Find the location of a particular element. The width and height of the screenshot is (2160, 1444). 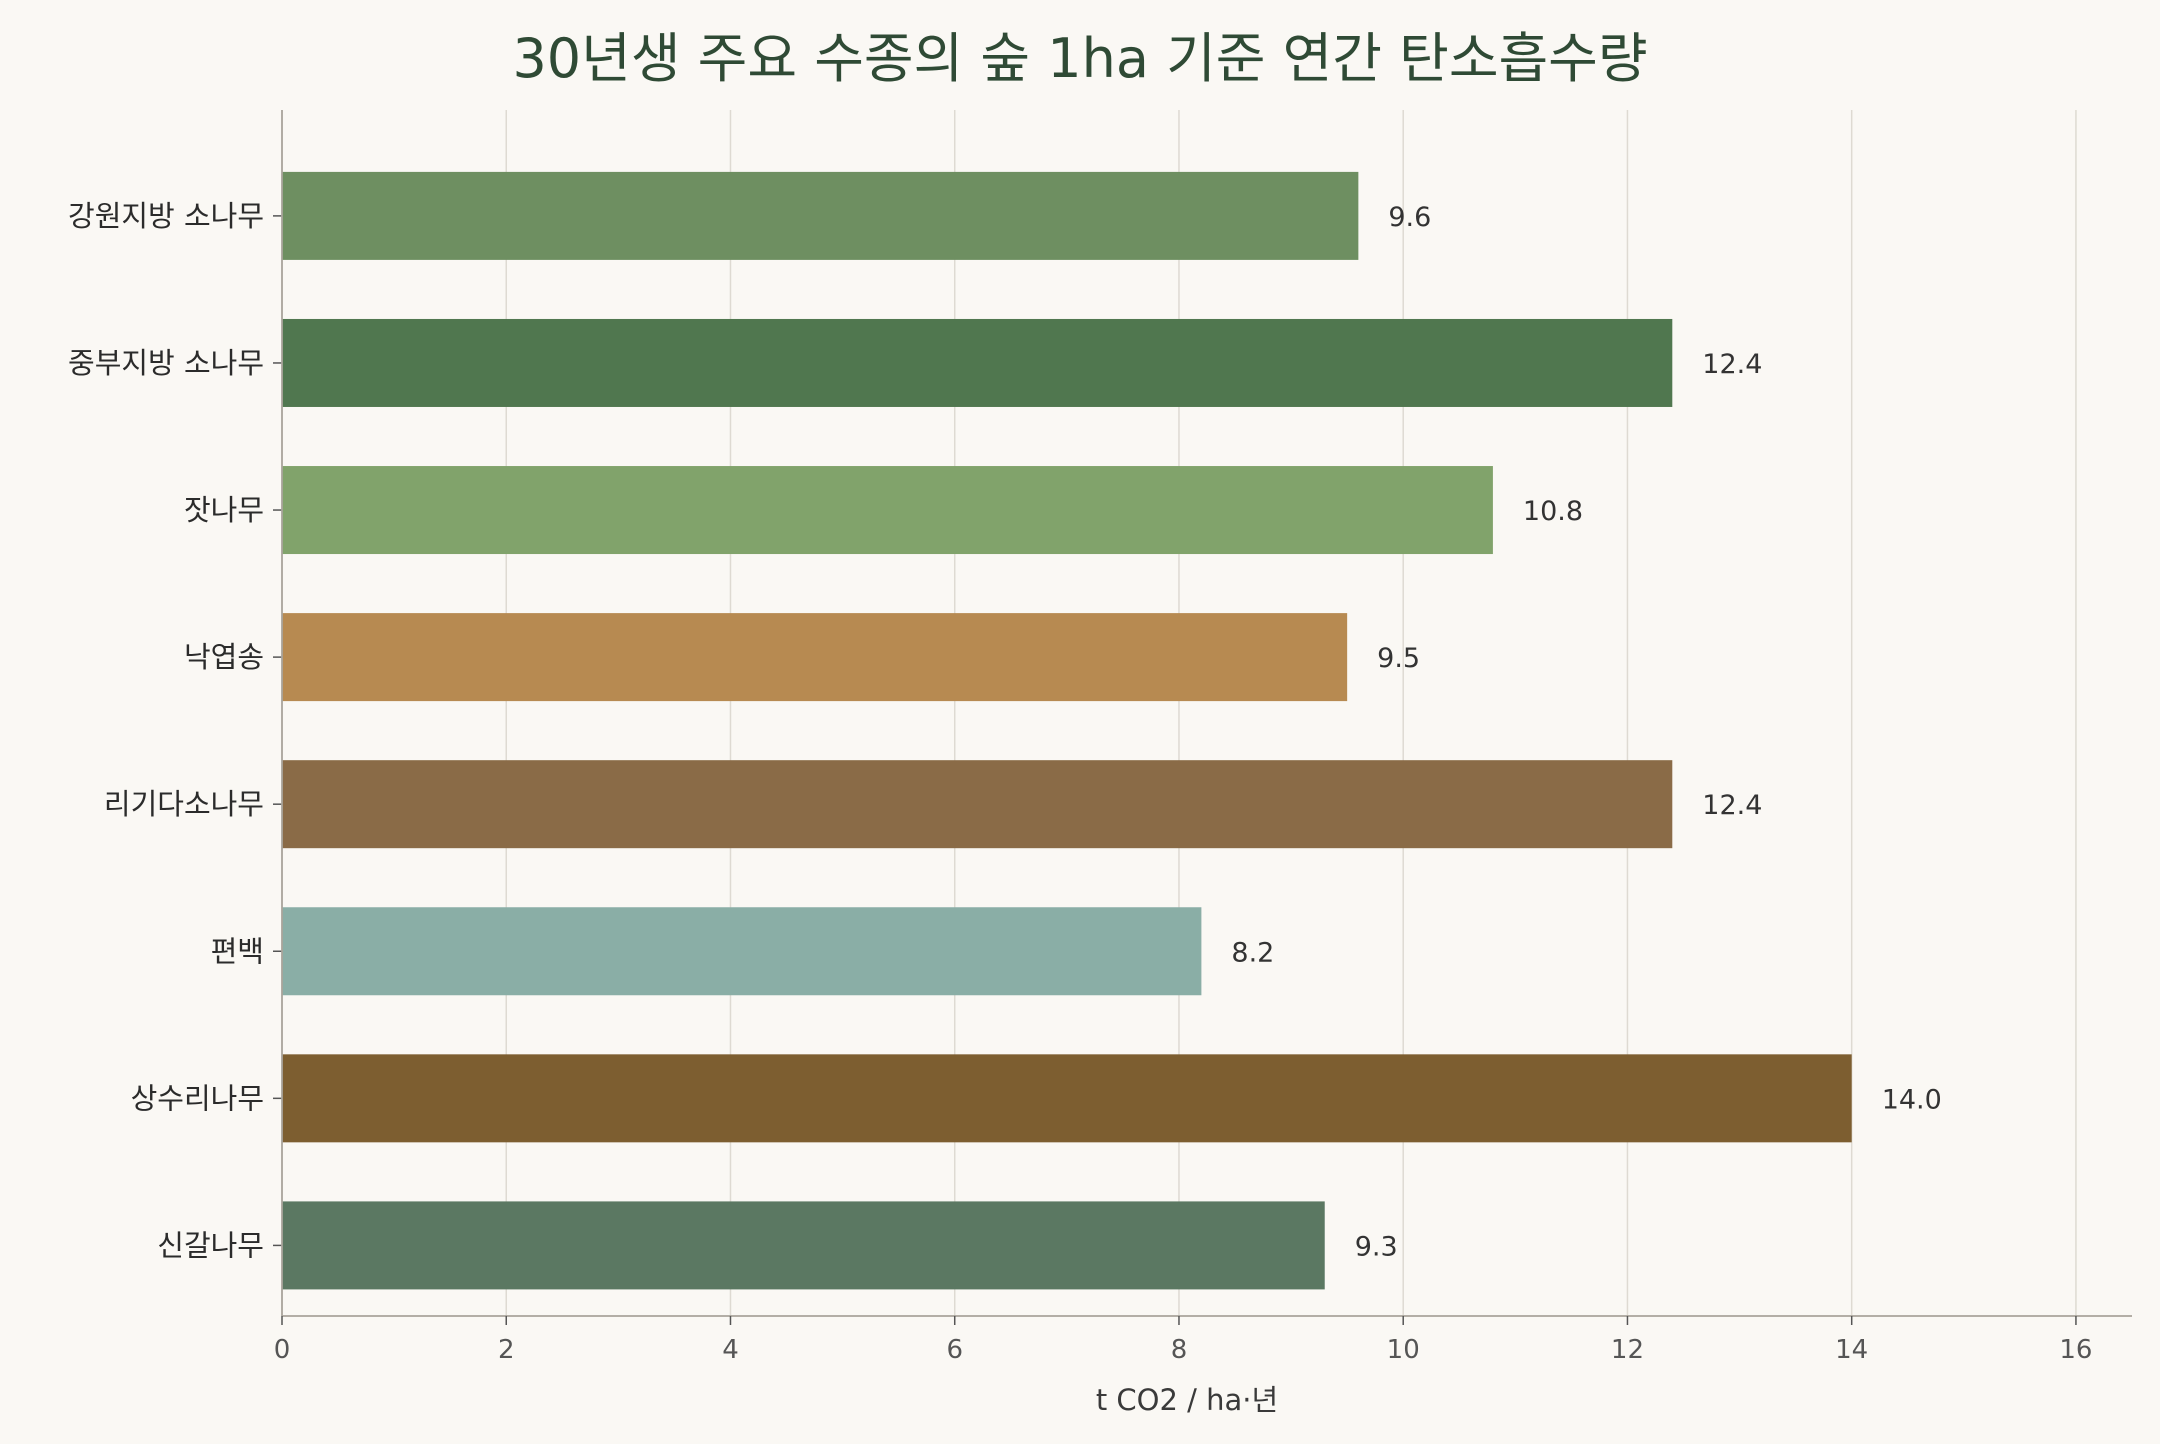

value-label-0: 9.6 is located at coordinates (1409, 217).